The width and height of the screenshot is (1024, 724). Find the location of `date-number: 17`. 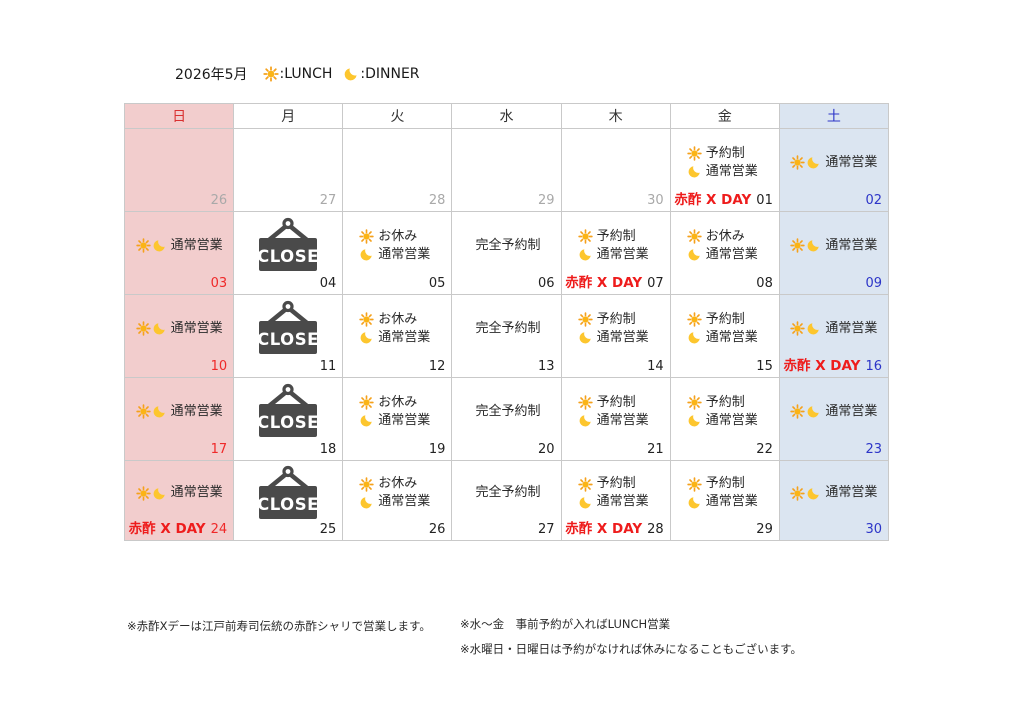

date-number: 17 is located at coordinates (219, 449).